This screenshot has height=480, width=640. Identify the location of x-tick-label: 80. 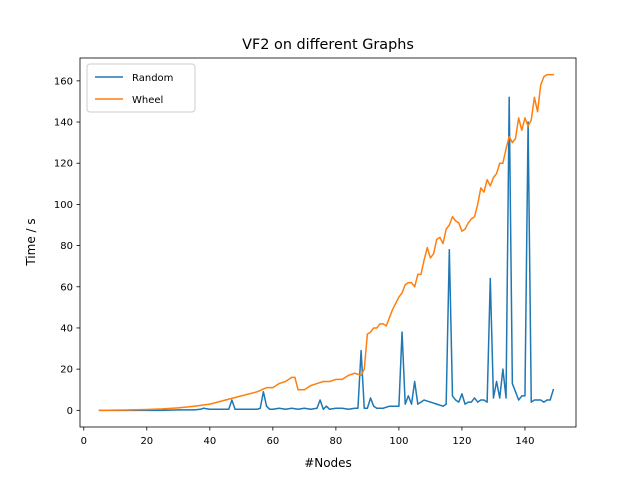
(336, 441).